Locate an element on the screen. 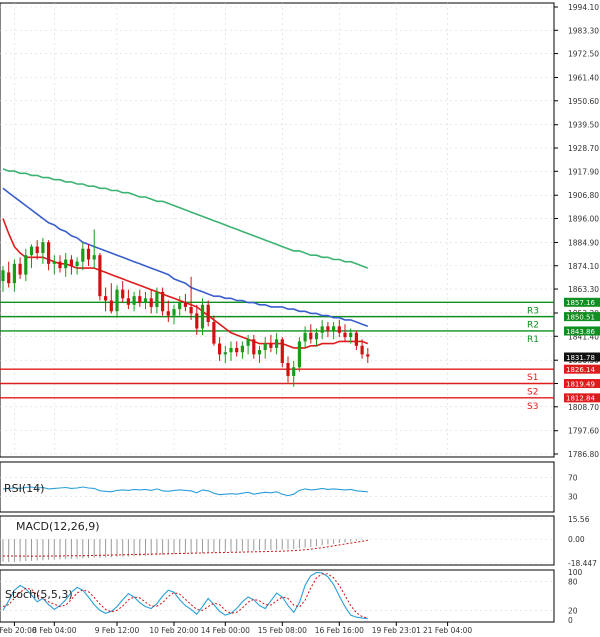 The image size is (600, 637). level-price-label-s1: 1826.14 is located at coordinates (580, 370).